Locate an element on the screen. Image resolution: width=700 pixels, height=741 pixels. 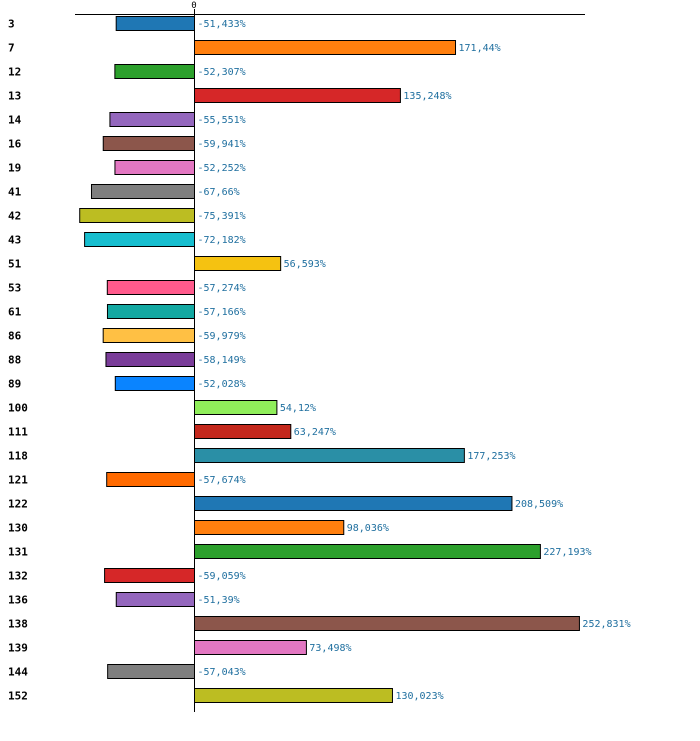
value-label: -52,252% is located at coordinates (222, 168).